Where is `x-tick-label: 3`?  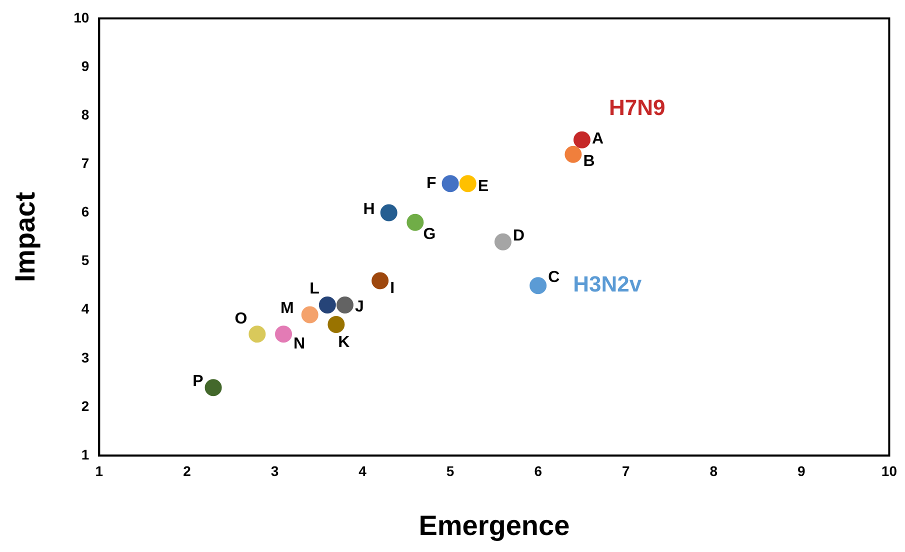 x-tick-label: 3 is located at coordinates (274, 470).